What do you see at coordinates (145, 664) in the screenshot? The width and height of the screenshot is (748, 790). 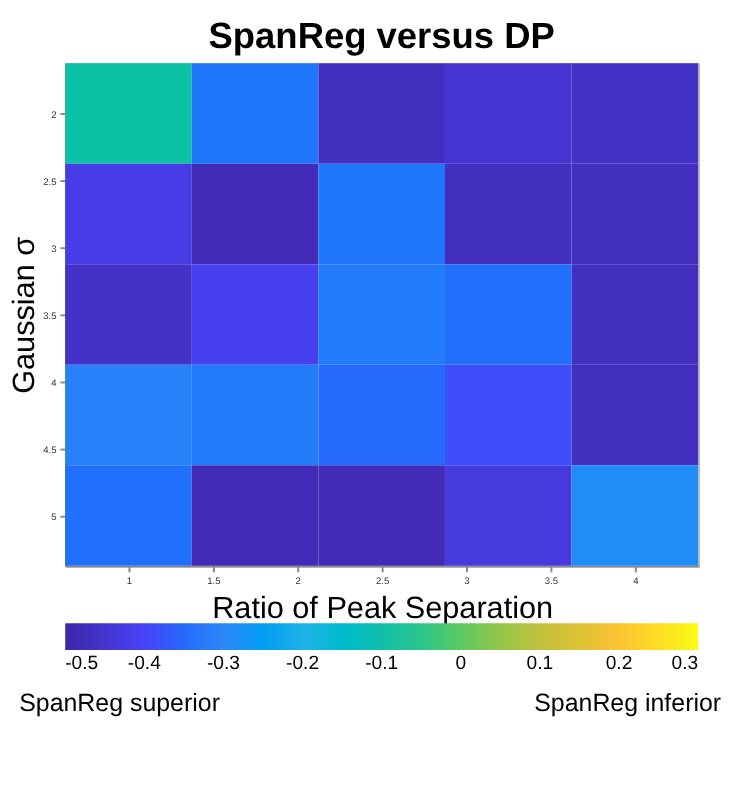 I see `color-bar-label: -0.4` at bounding box center [145, 664].